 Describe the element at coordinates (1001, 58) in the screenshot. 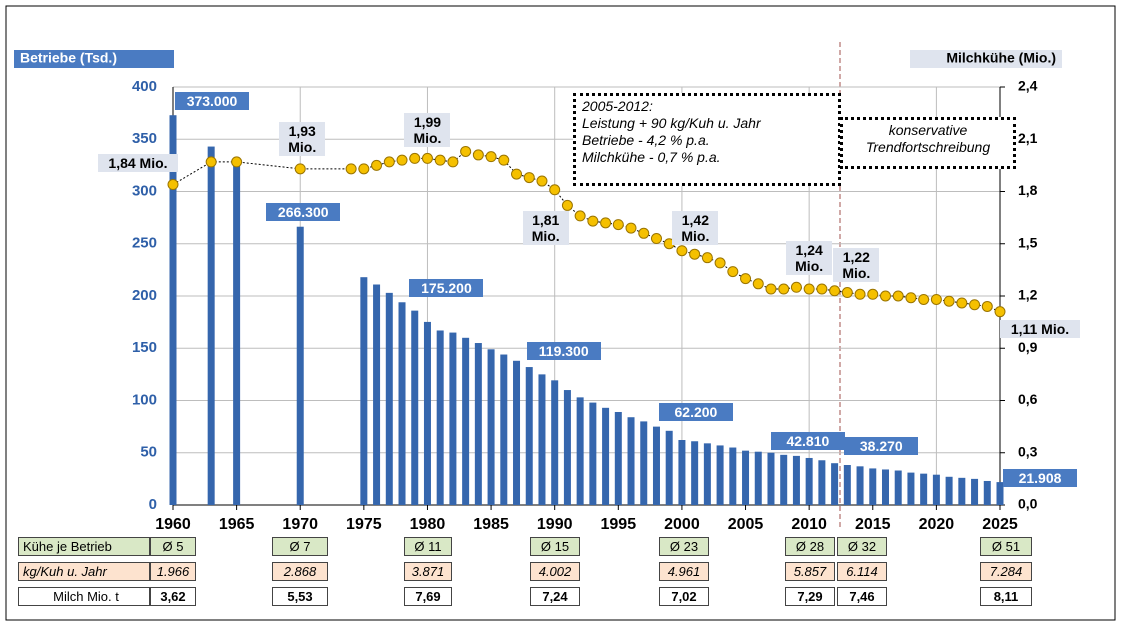

I see `y2-axis-title: Milchkühe (Mio.)` at that location.